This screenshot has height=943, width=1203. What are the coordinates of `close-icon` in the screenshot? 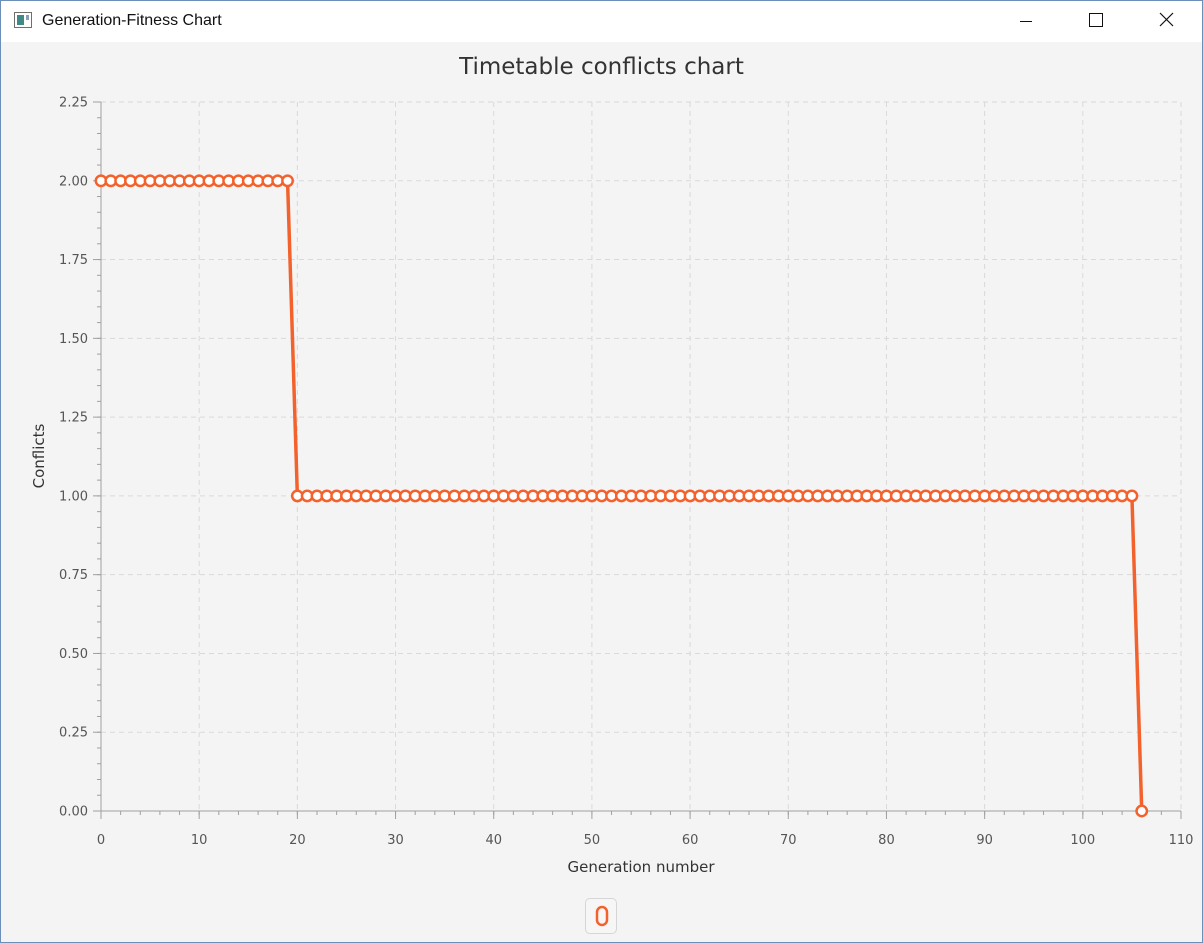 It's located at (1166, 19).